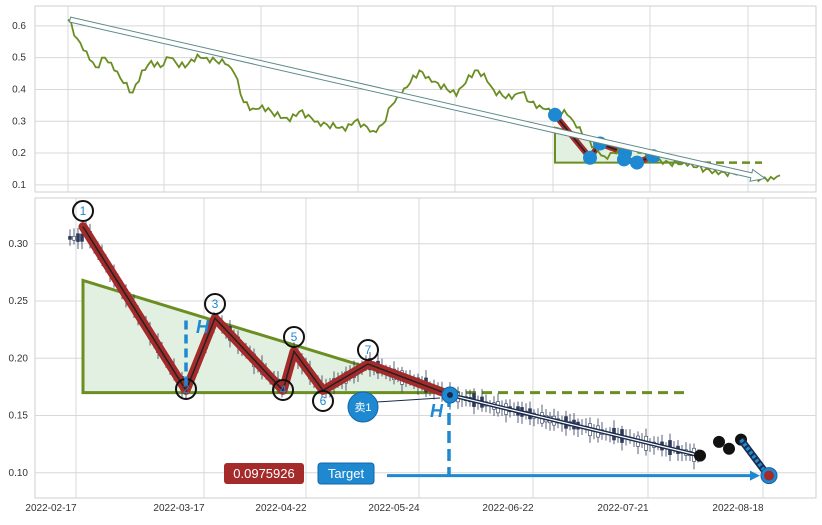 Image resolution: width=822 pixels, height=525 pixels. I want to click on detail-trend-line-inner, so click(575, 425).